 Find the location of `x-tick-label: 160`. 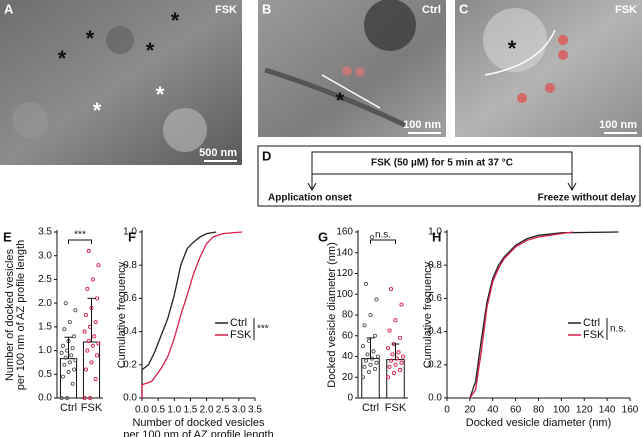

x-tick-label: 160 is located at coordinates (630, 410).